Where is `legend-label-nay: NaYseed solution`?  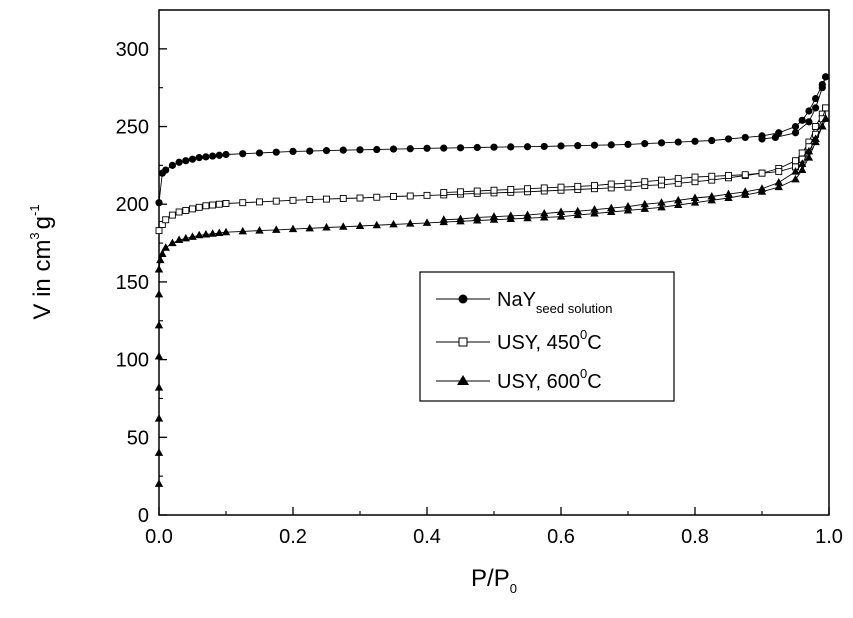
legend-label-nay: NaYseed solution is located at coordinates (555, 302).